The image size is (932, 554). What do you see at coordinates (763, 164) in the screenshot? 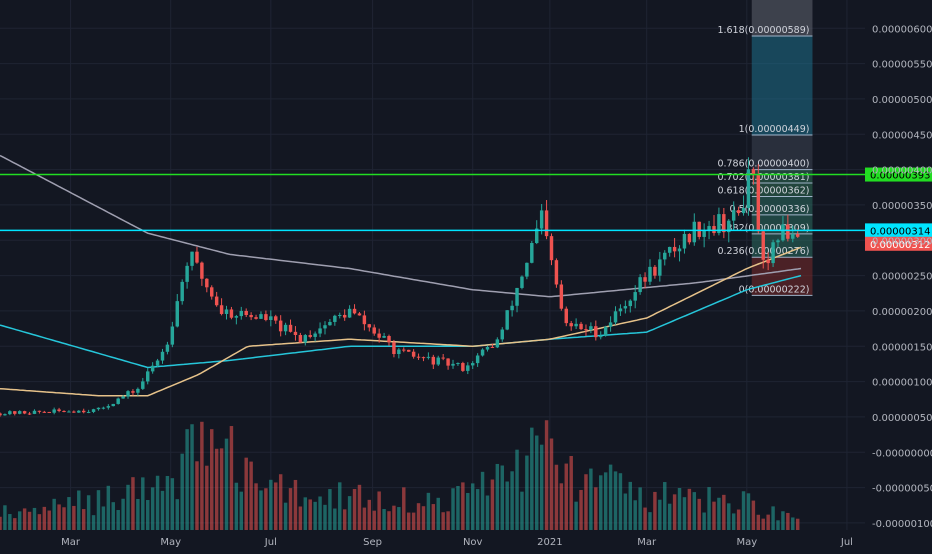
I see `fib-level-label: 0.786(0.00000400)` at bounding box center [763, 164].